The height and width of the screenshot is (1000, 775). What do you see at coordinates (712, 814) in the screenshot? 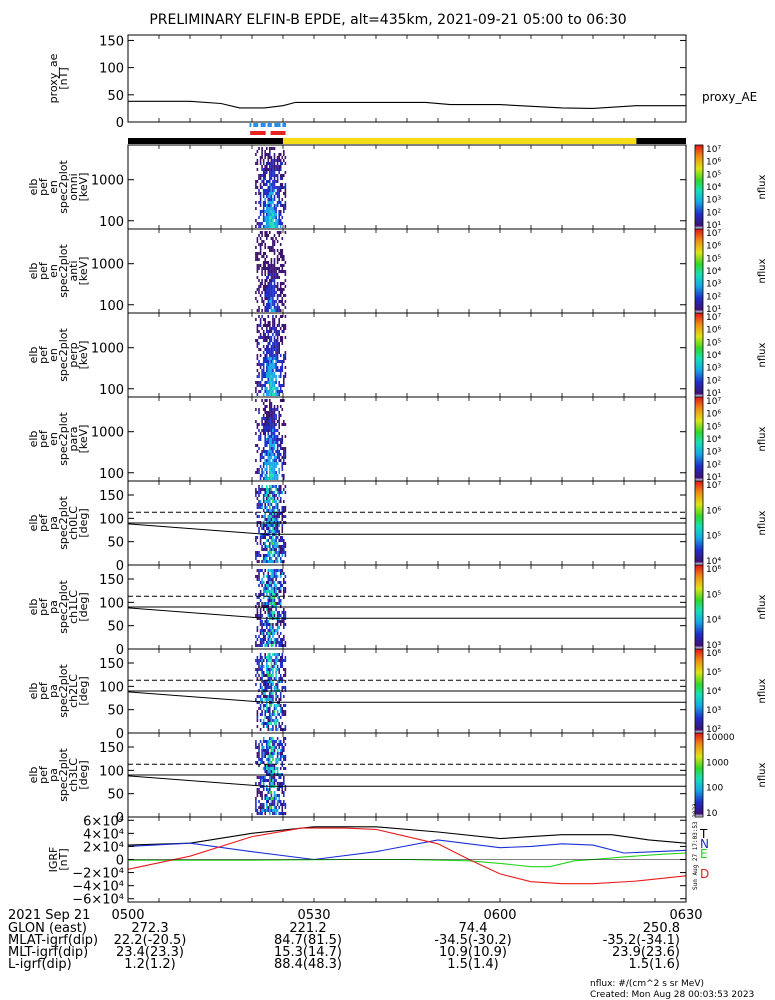
I see `colorbar-tick: 10` at bounding box center [712, 814].